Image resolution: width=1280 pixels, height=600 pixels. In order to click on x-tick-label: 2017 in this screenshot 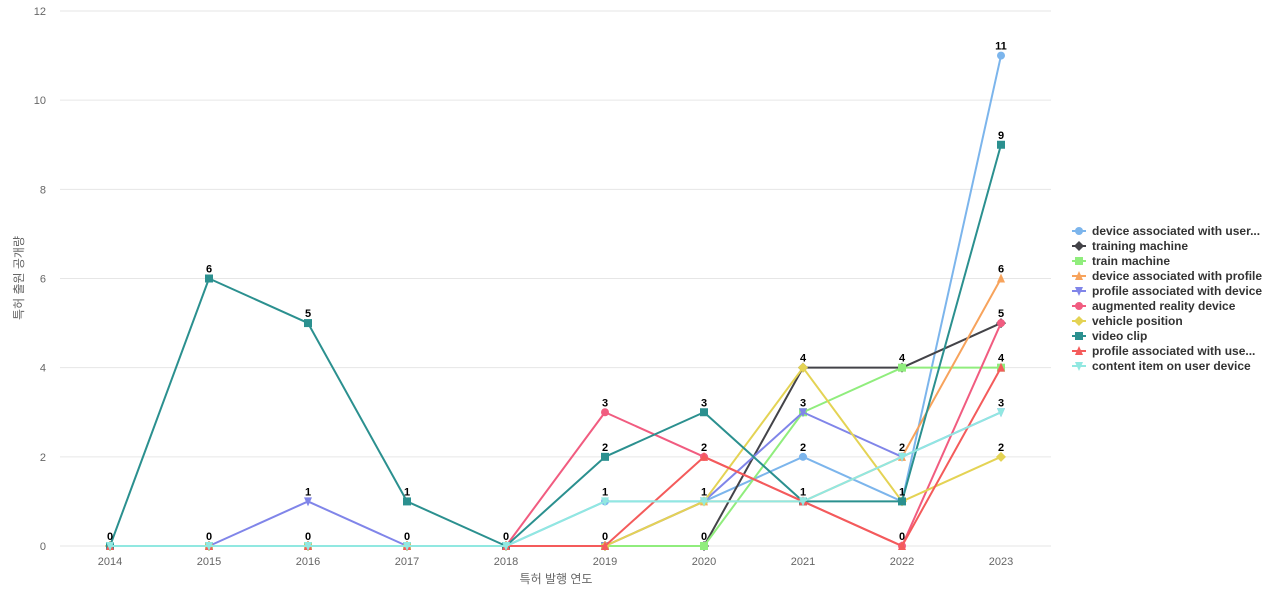, I will do `click(407, 562)`.